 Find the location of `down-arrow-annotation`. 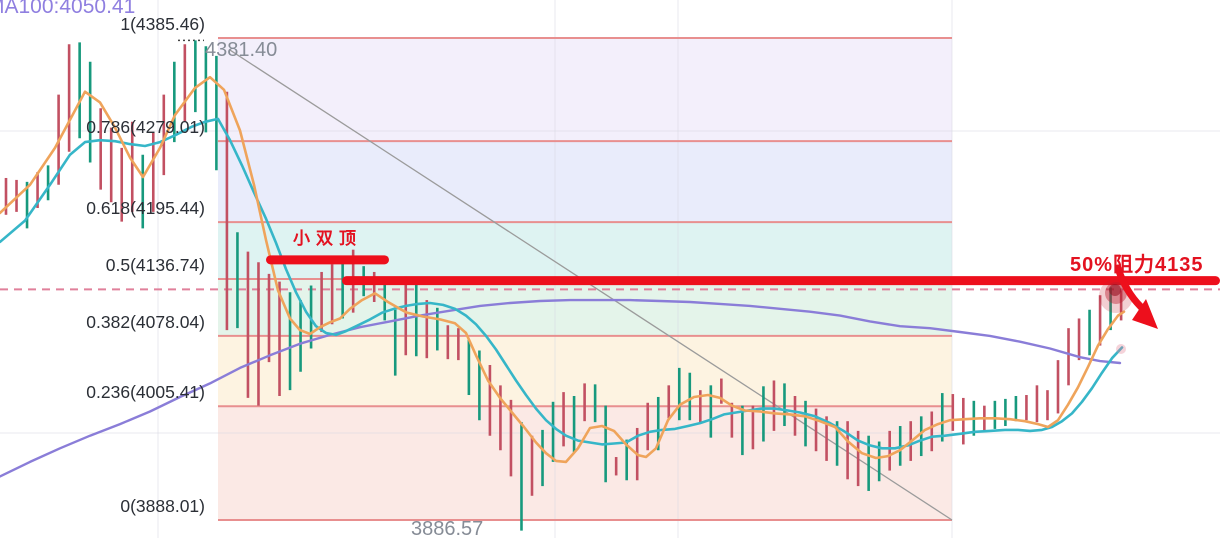

down-arrow-annotation is located at coordinates (1136, 296).